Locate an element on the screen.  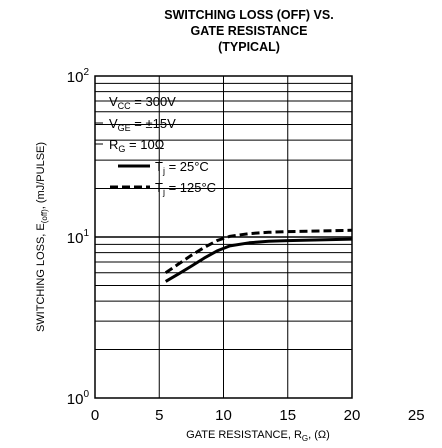
y-axis-label-tail: , (mJ/PULSE) is located at coordinates (41, 175).